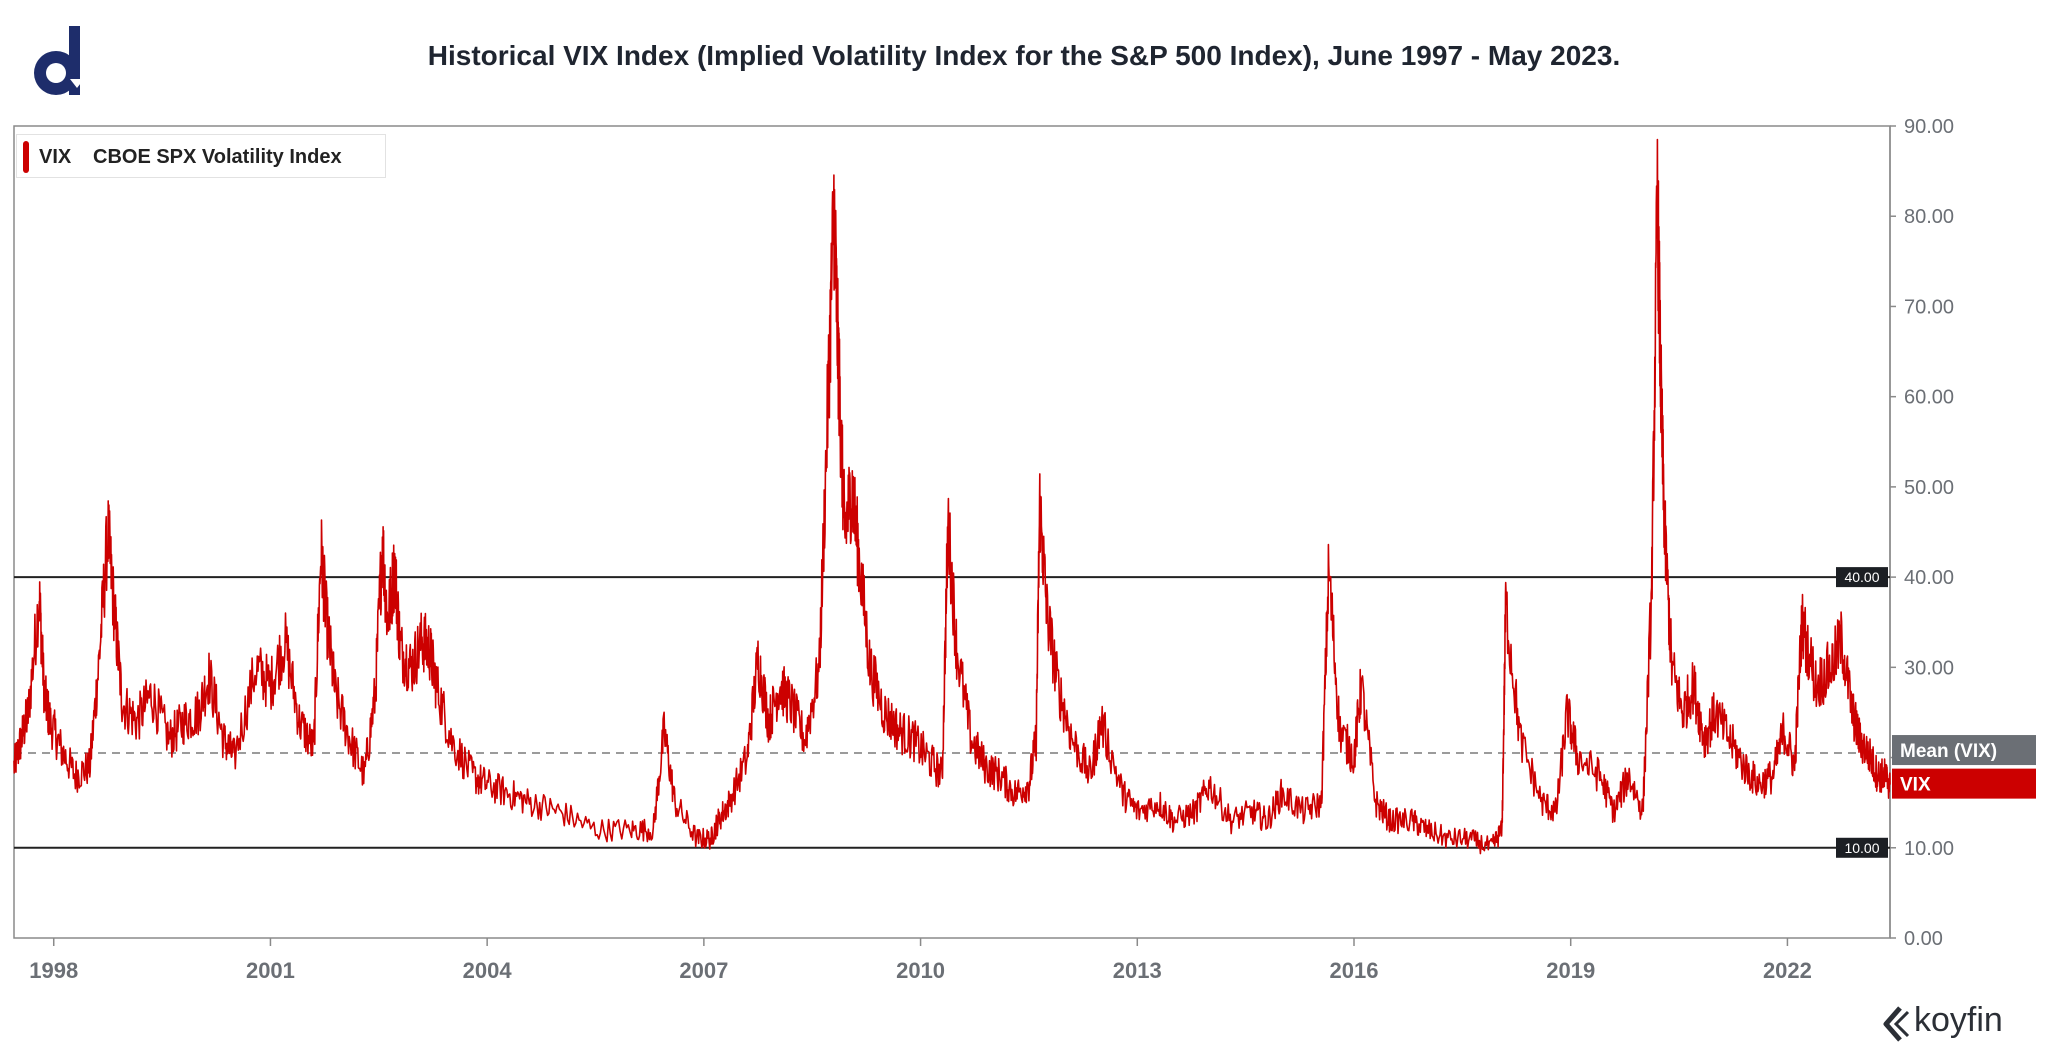  What do you see at coordinates (53, 970) in the screenshot?
I see `x-tick-label: 1998` at bounding box center [53, 970].